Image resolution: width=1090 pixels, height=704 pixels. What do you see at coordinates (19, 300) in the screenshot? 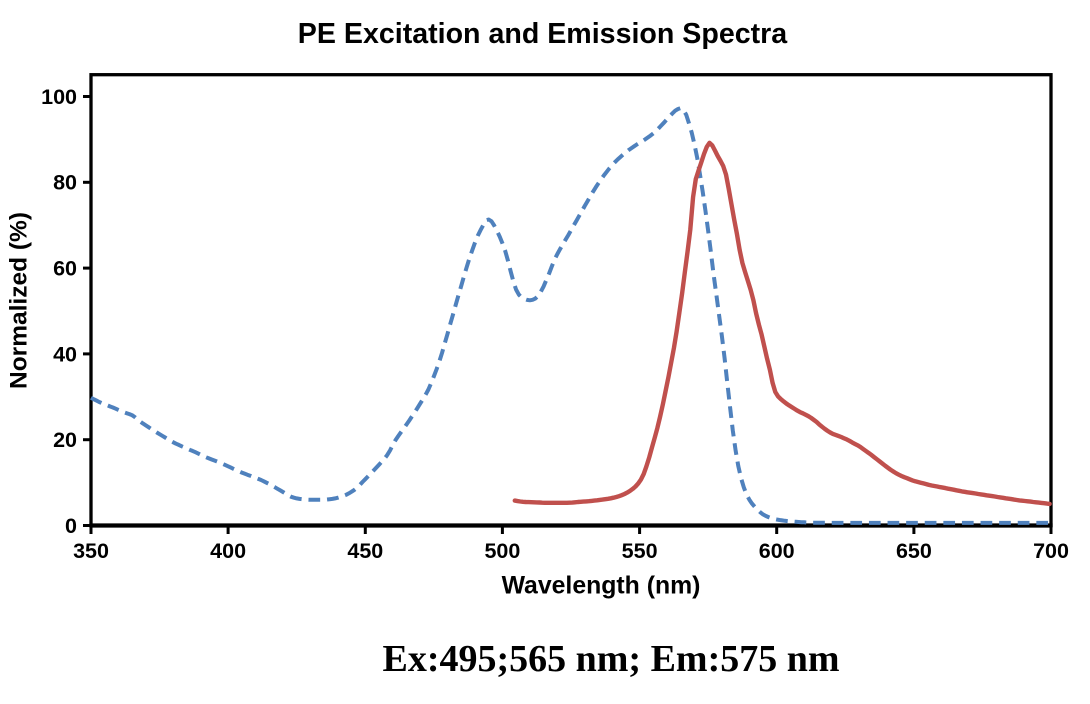
I see `svg-text: Normalized (%)` at bounding box center [19, 300].